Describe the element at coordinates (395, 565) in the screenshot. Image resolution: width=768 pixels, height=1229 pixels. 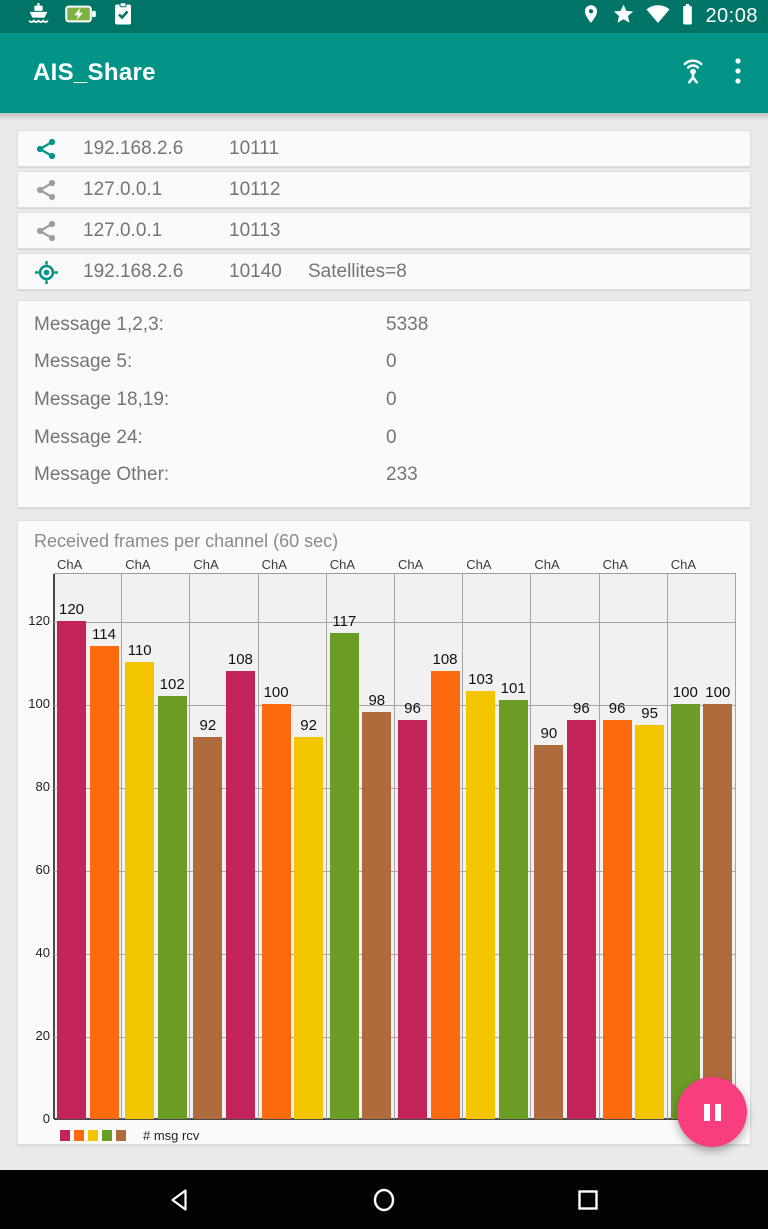
I see `chart-column-labels: ChA ChA ChA ChA ChA ChA ChA ChA ChA ChA` at that location.